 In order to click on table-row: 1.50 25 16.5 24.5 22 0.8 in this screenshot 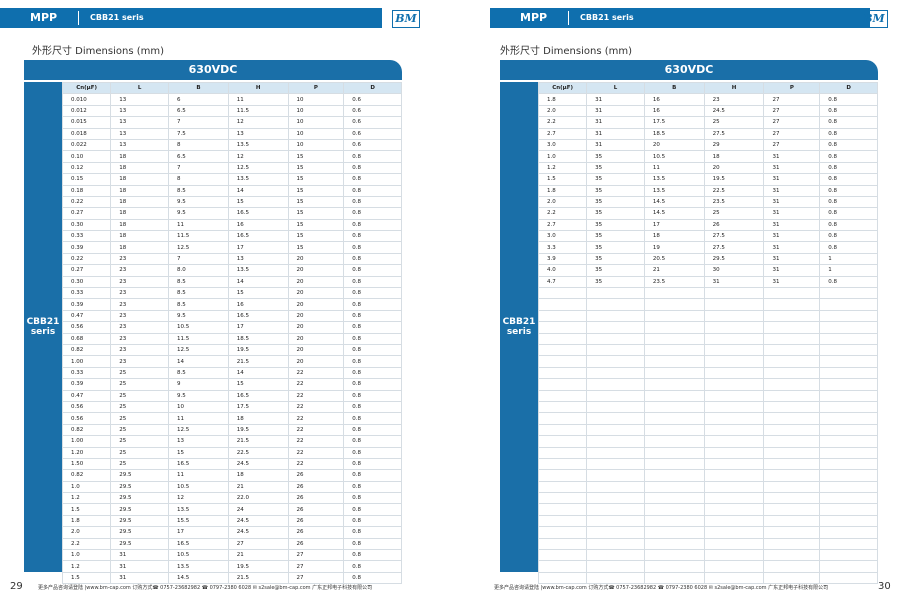, I will do `click(231, 464)`.